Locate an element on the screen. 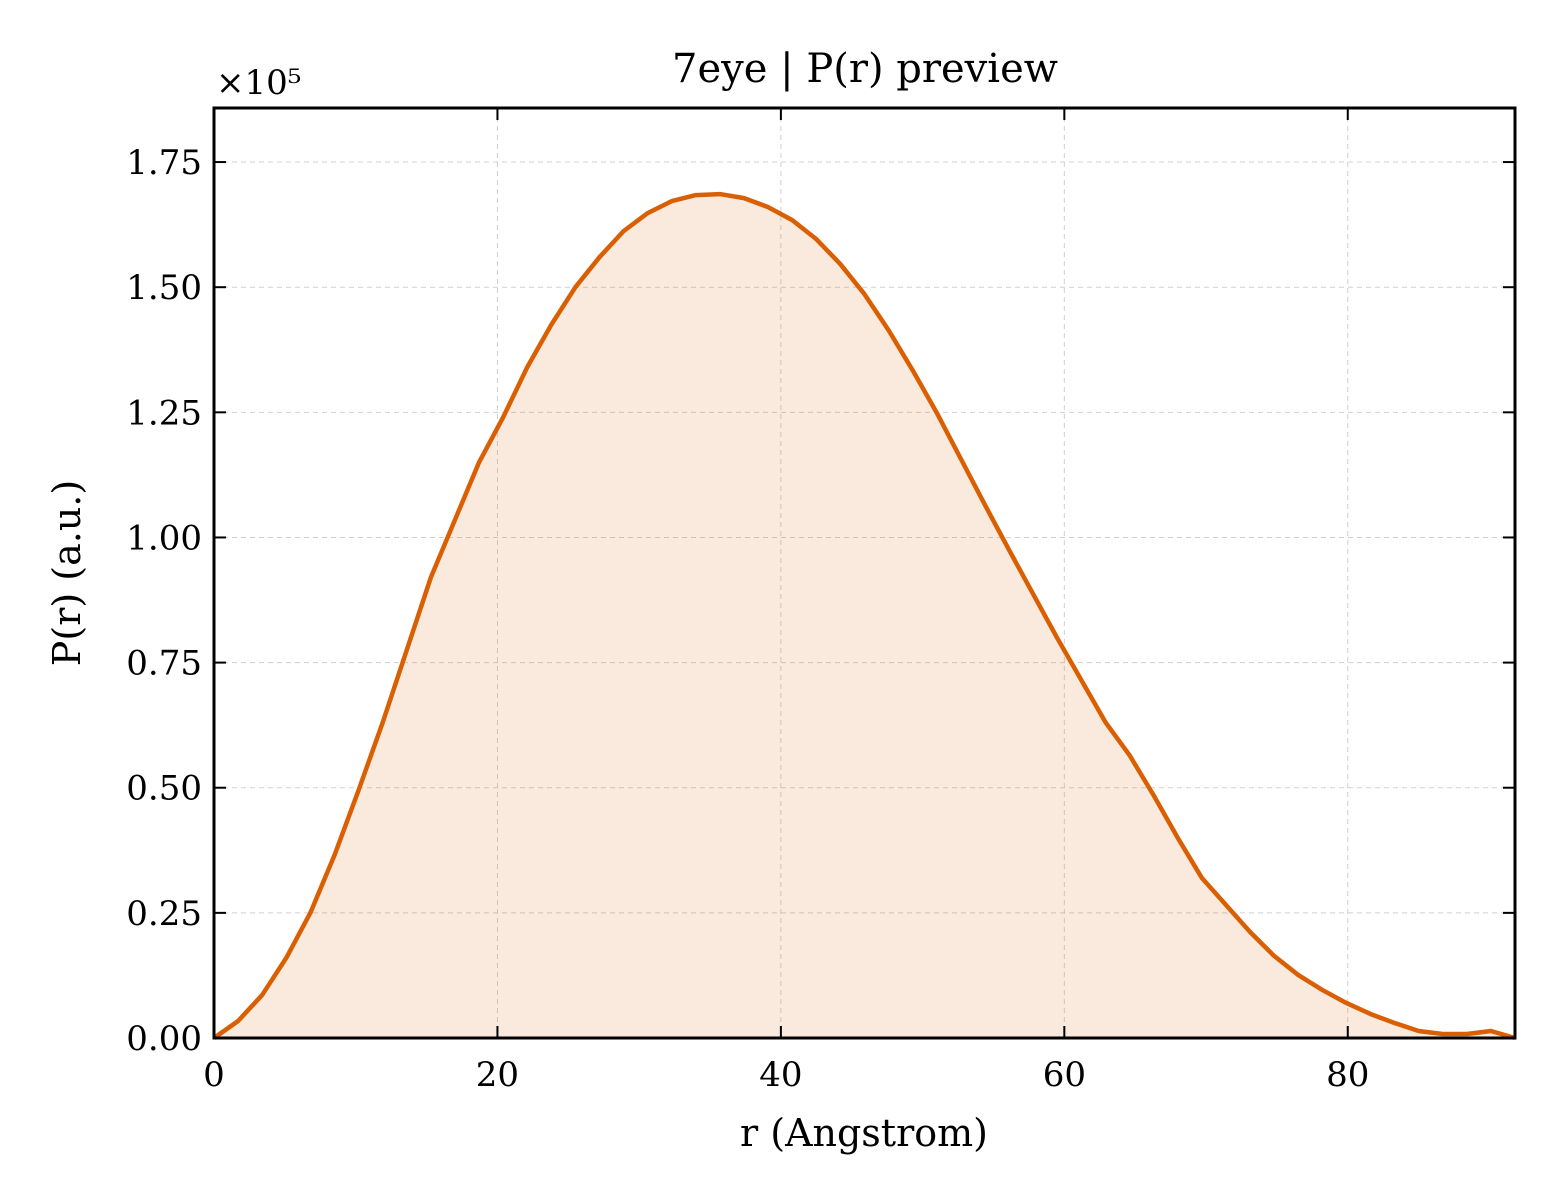  x-tick-label: 80 is located at coordinates (1347, 1075).